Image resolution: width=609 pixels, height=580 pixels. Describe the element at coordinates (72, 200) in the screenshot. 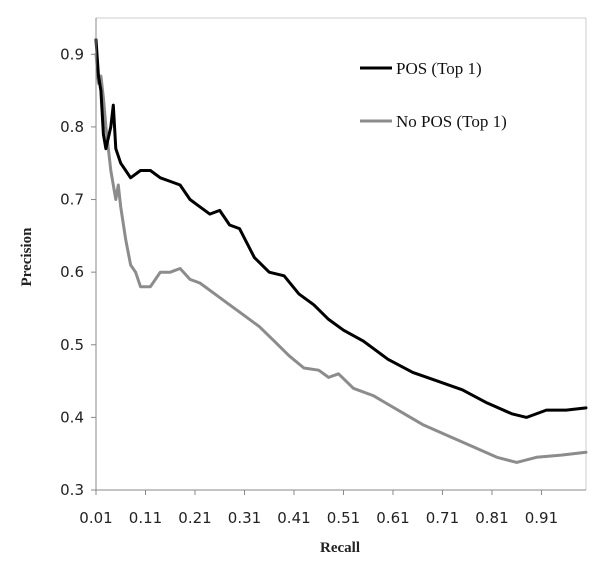

I see `y-tick-label: 0.7` at that location.